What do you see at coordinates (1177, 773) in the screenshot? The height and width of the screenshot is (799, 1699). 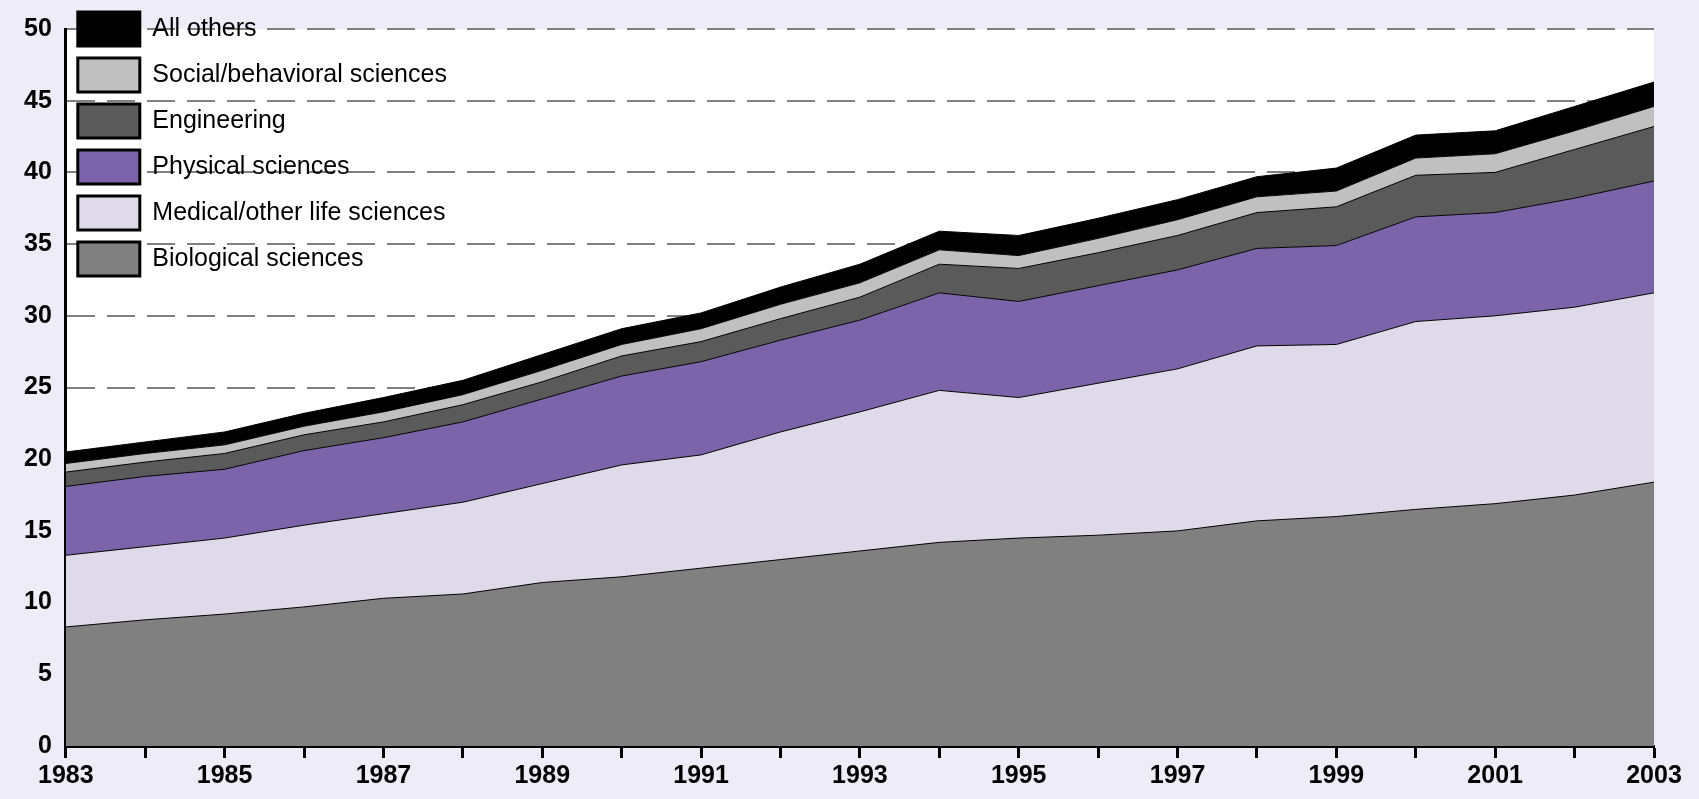 I see `x-tick-label: 1997` at bounding box center [1177, 773].